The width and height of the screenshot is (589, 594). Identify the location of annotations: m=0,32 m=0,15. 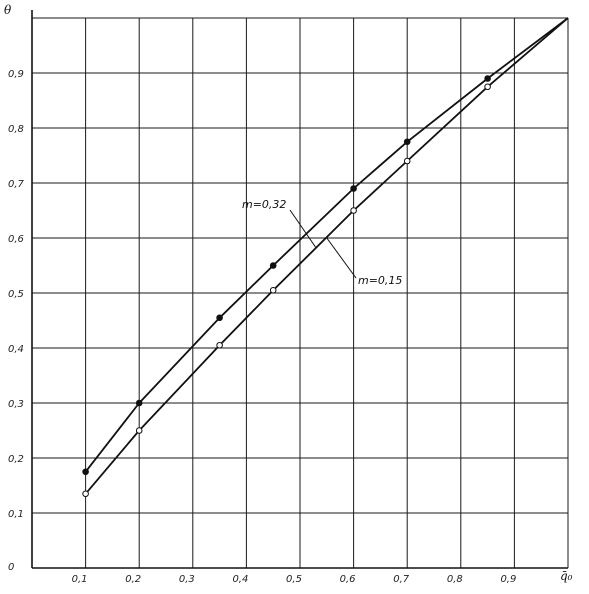
(322, 242).